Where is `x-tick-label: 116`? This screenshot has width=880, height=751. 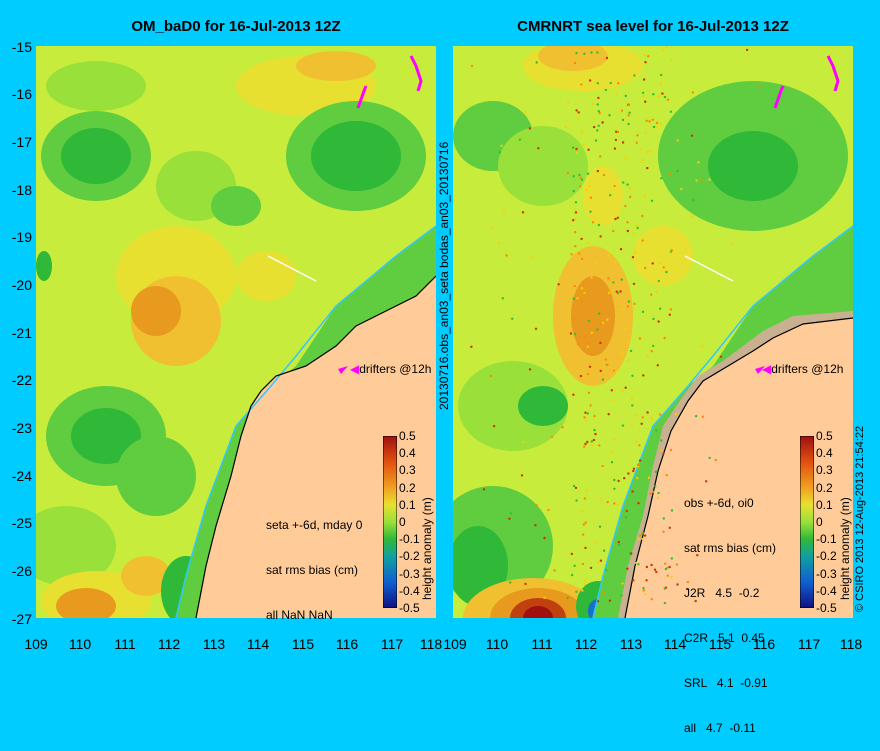
x-tick-label: 116 is located at coordinates (764, 644).